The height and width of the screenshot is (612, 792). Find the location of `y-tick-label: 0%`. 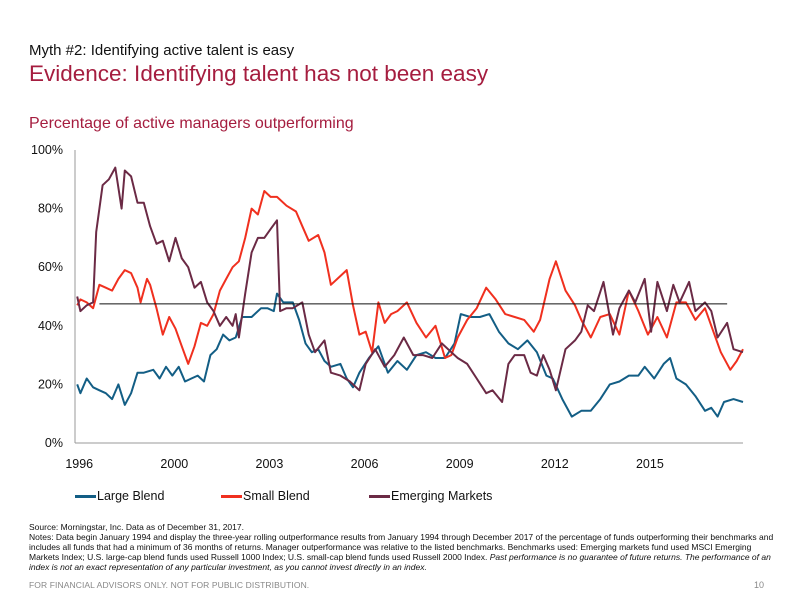

y-tick-label: 0% is located at coordinates (54, 443).